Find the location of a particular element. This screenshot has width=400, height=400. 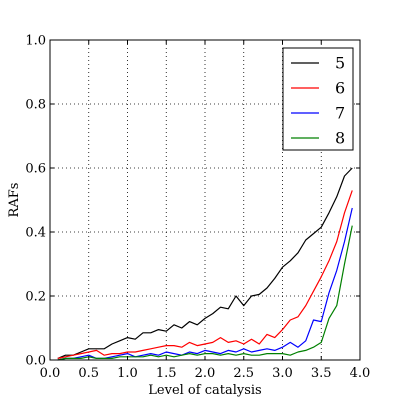

x-tick-label: 0.5 is located at coordinates (88, 373).